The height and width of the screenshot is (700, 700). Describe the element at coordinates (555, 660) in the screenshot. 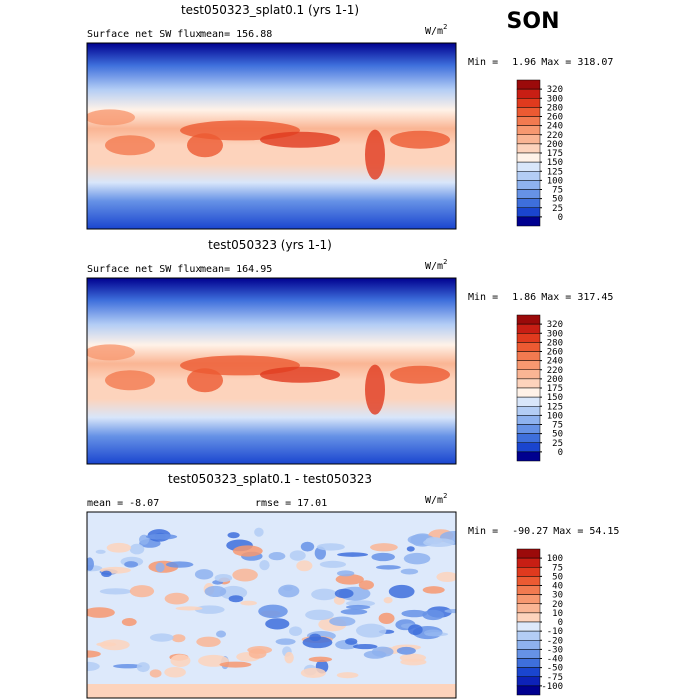

I see `colorbar-label: -40` at that location.